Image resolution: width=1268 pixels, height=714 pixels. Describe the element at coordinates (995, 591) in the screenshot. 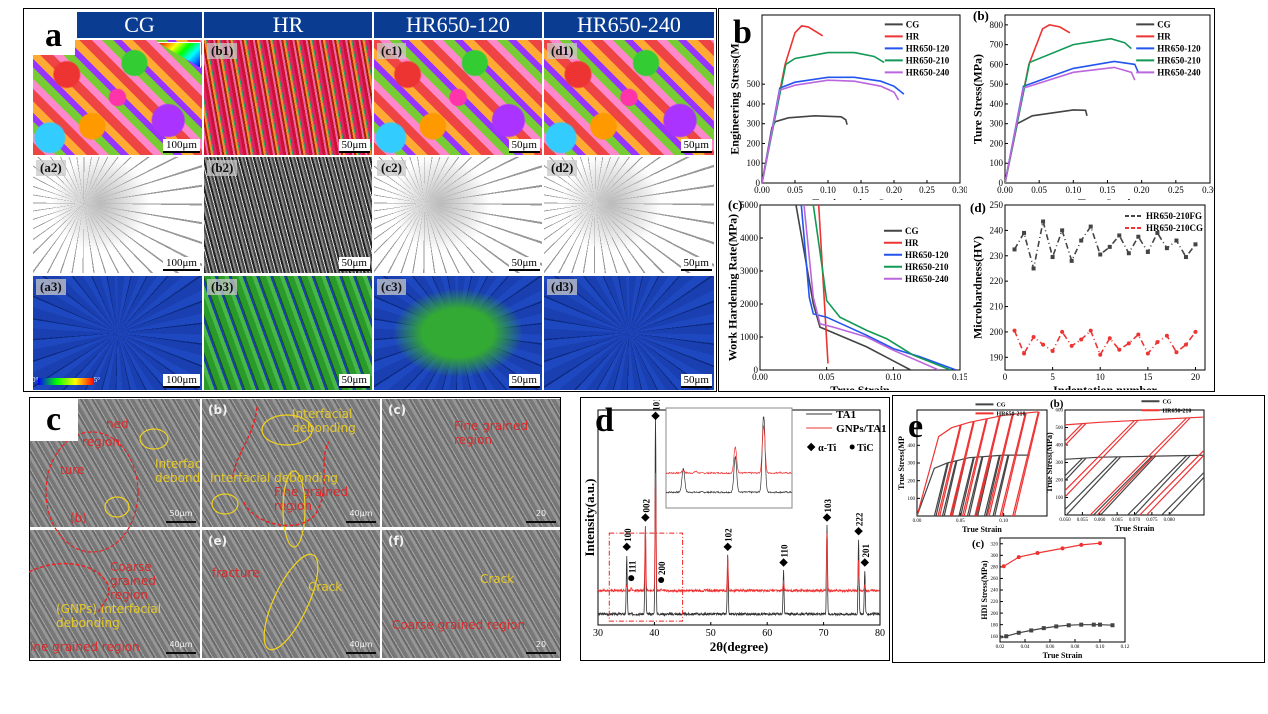

I see `y-tick-label: 240` at that location.